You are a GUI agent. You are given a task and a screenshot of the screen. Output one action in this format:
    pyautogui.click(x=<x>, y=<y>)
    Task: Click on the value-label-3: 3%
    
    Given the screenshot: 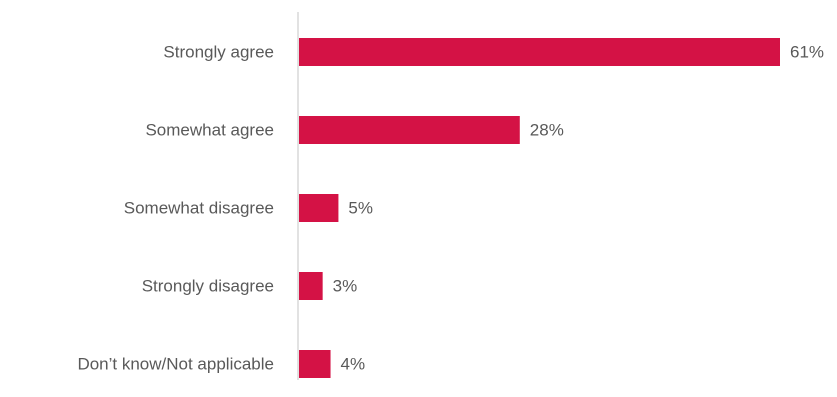 What is the action you would take?
    pyautogui.click(x=345, y=286)
    